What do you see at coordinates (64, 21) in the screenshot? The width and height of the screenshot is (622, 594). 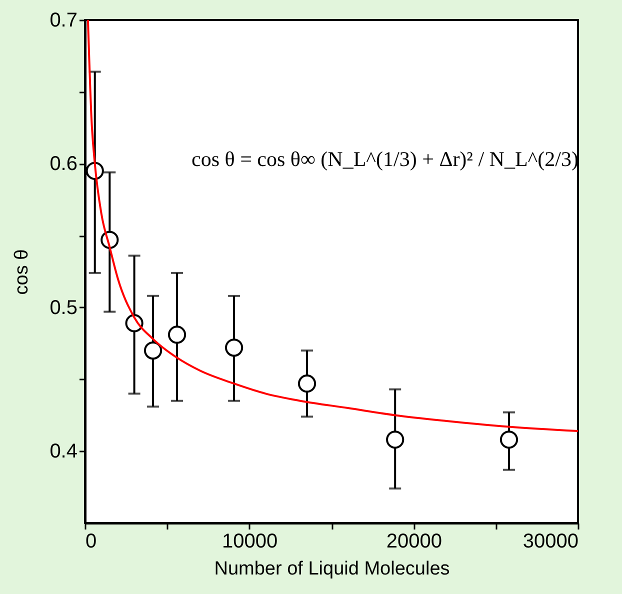 I see `y-tick-label: 0.7` at bounding box center [64, 21].